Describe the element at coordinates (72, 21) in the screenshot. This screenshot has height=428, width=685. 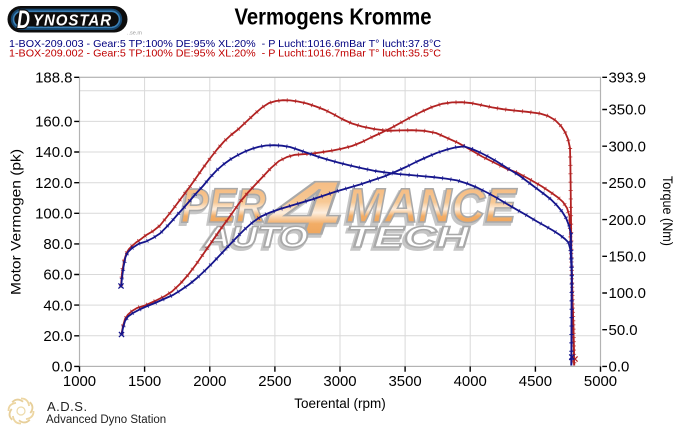
I see `svg-text: YNOSTAR` at that location.